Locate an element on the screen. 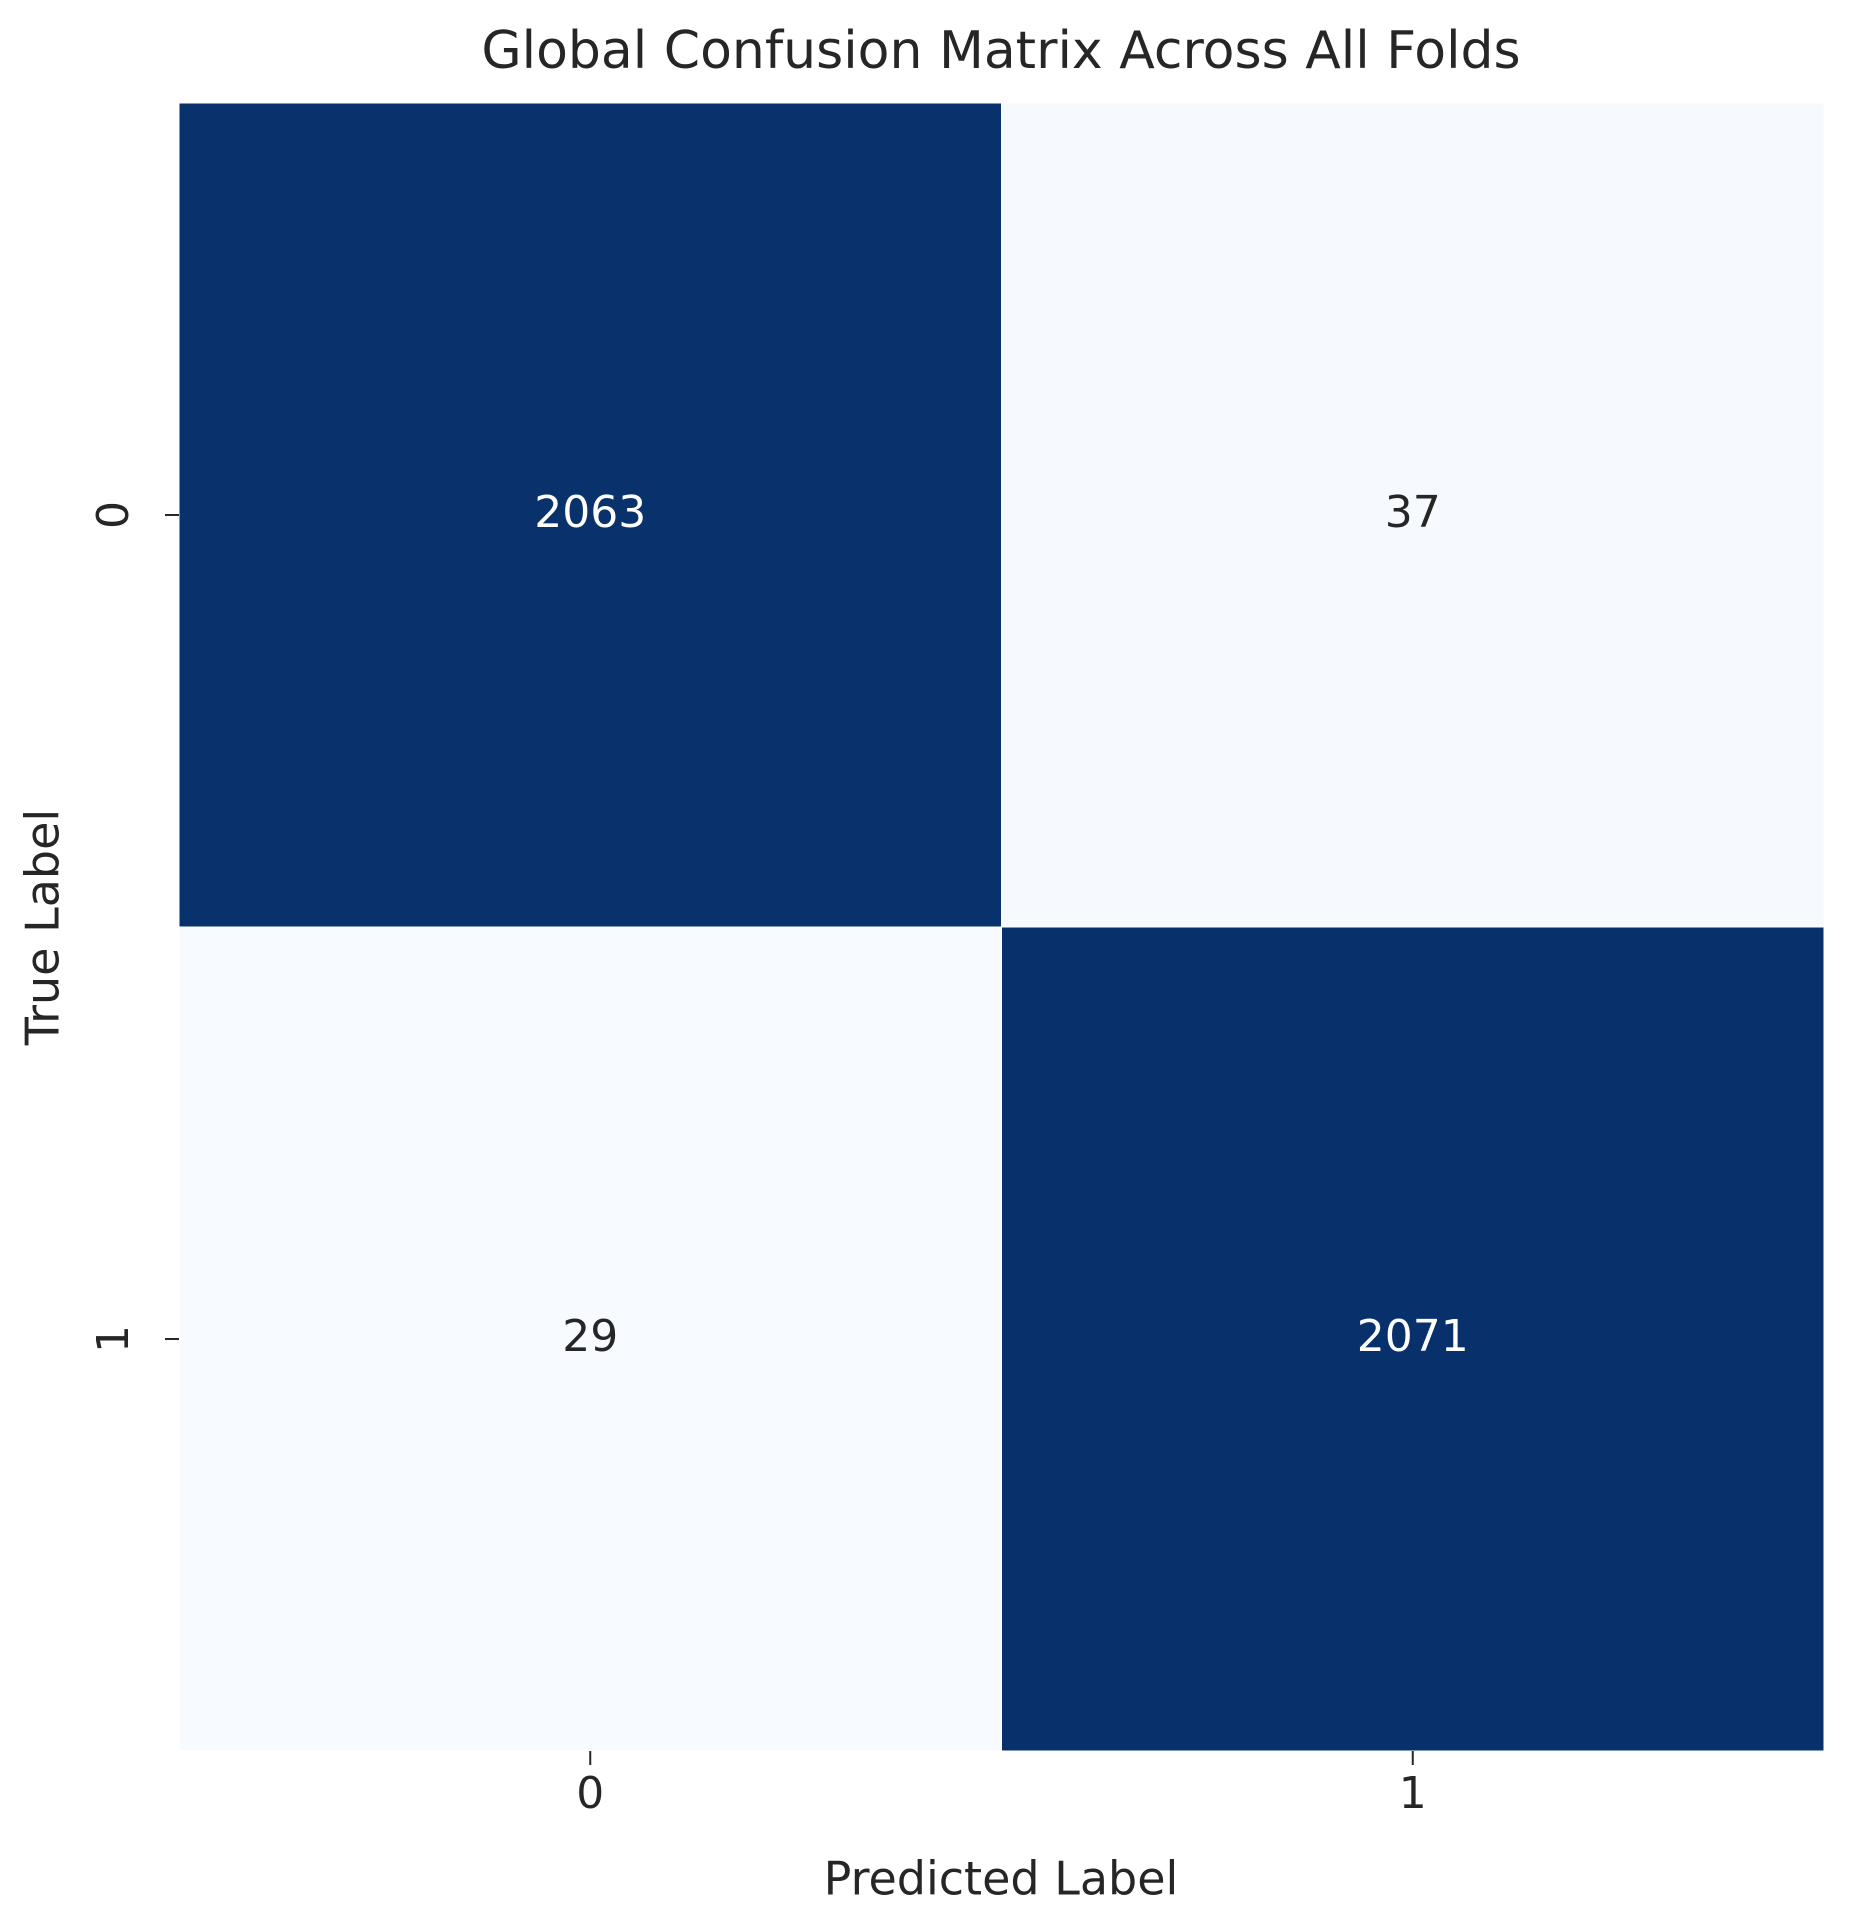  y-axis-label: True Label is located at coordinates (43, 927).